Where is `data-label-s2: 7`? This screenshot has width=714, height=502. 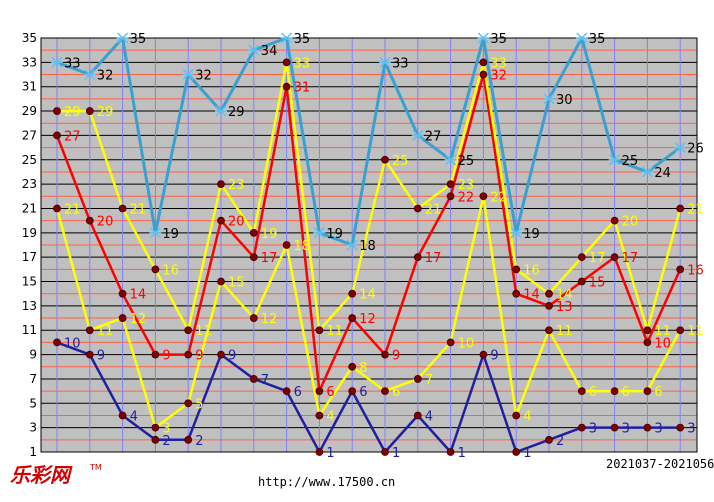 data-label-s2: 7 is located at coordinates (429, 380).